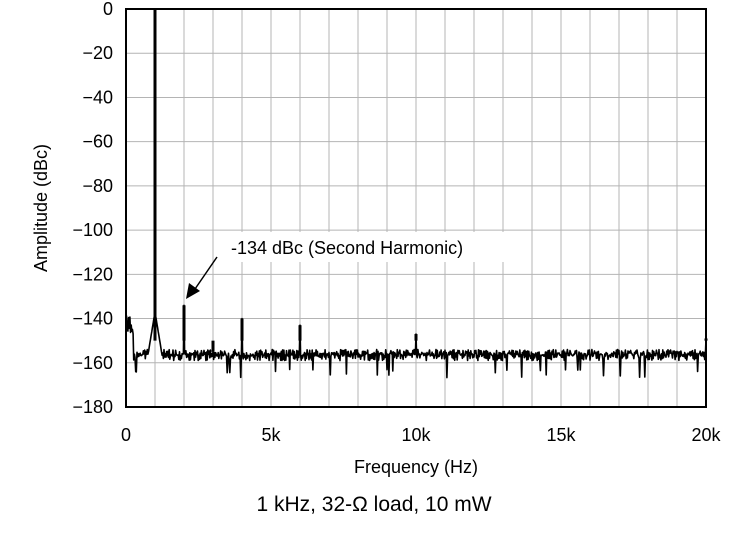 The image size is (743, 542). What do you see at coordinates (126, 435) in the screenshot?
I see `x-tick-label: 0` at bounding box center [126, 435].